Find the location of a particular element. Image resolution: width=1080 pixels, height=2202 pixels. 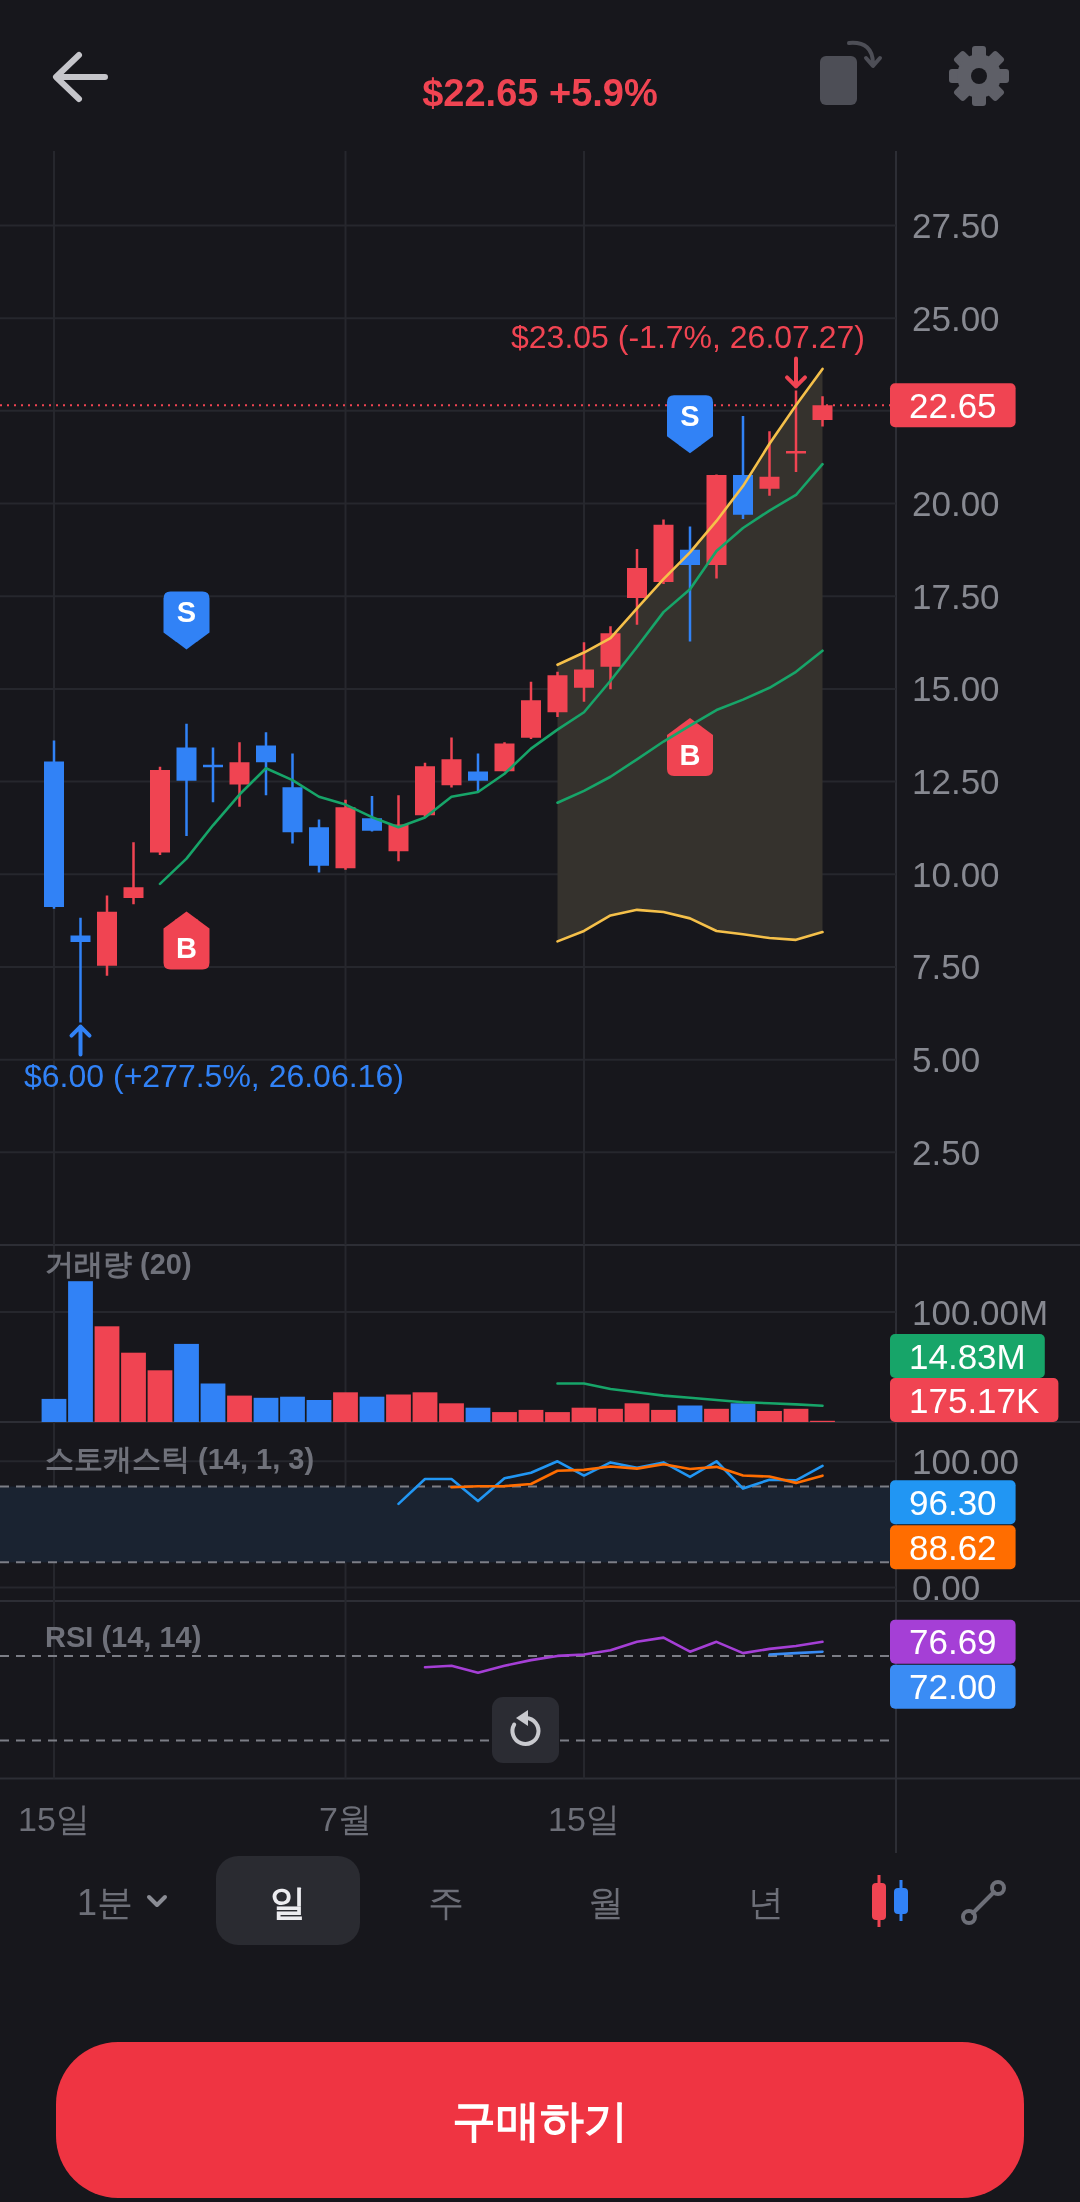

y-tick-label: 27.50 is located at coordinates (956, 225).